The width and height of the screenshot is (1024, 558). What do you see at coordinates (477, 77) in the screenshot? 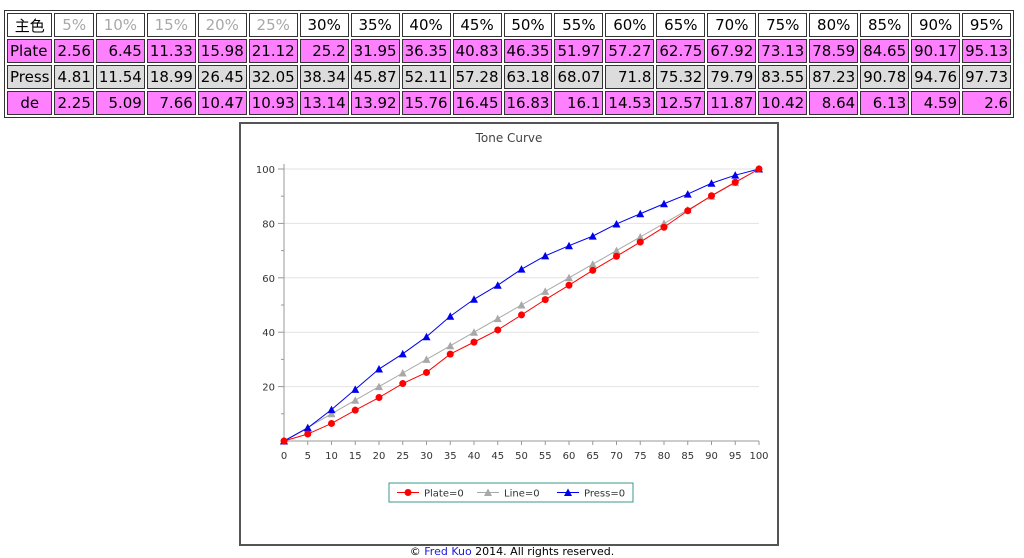
I see `value-cell: 57.28` at bounding box center [477, 77].